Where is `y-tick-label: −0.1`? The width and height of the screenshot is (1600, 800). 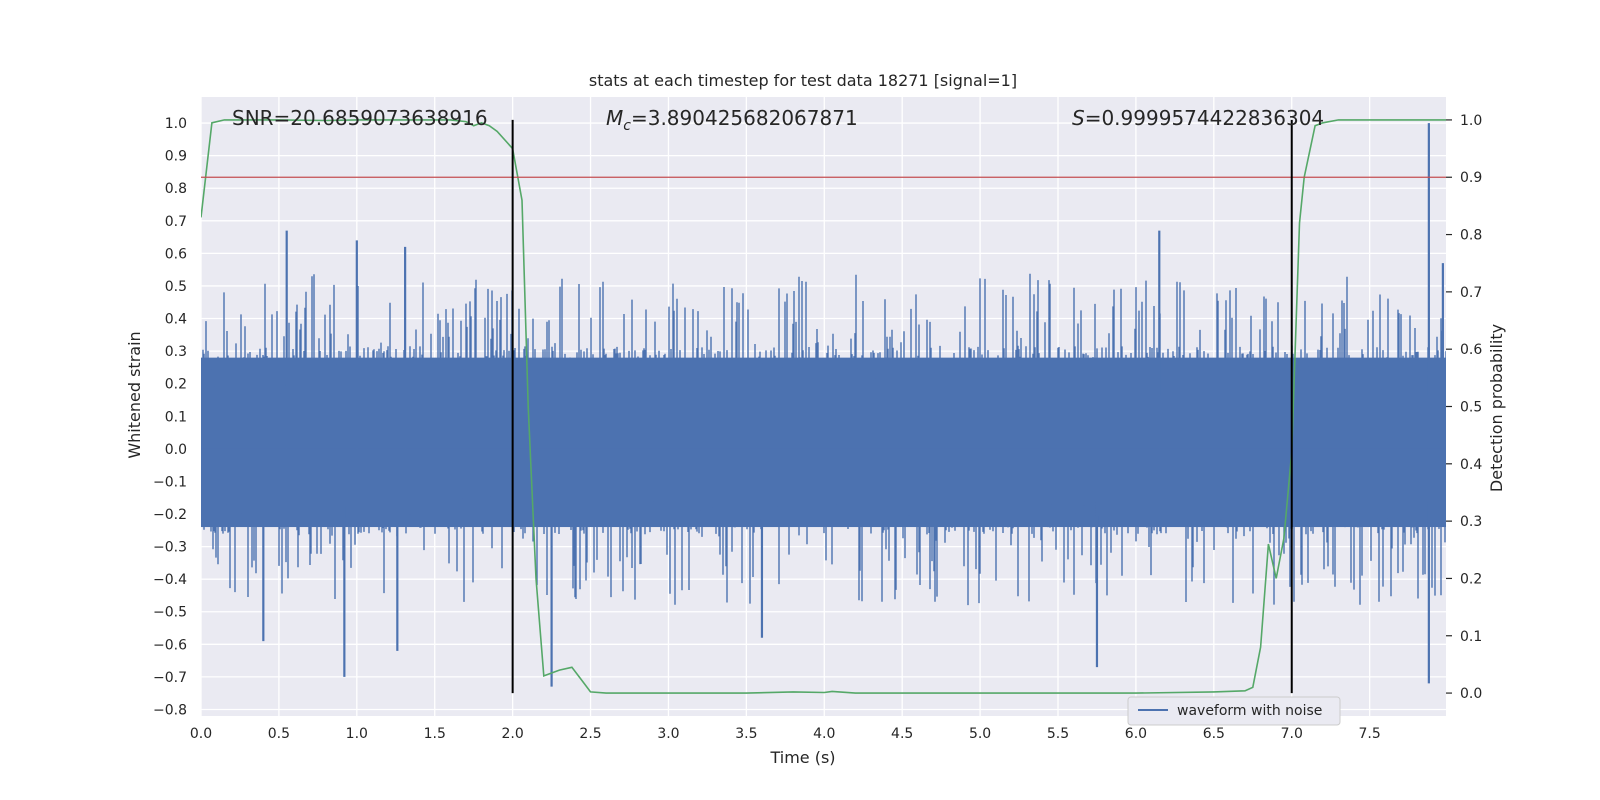
y-tick-label: −0.1 is located at coordinates (170, 482).